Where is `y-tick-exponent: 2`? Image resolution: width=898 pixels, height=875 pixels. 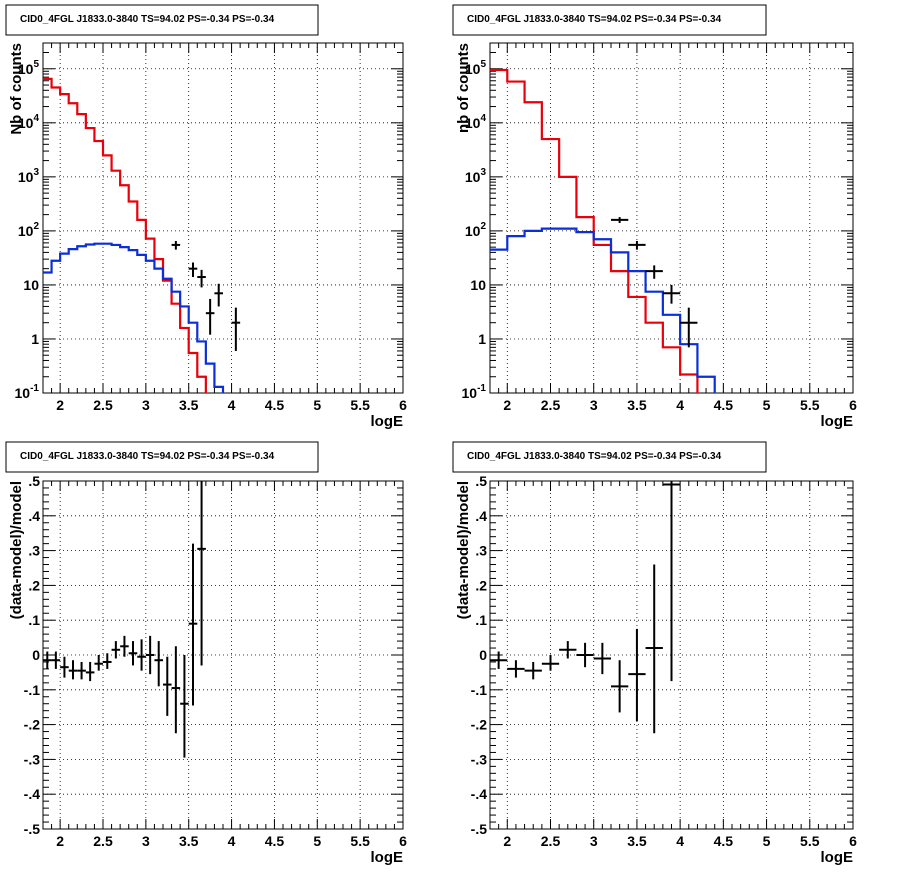 y-tick-exponent: 2 is located at coordinates (36, 226).